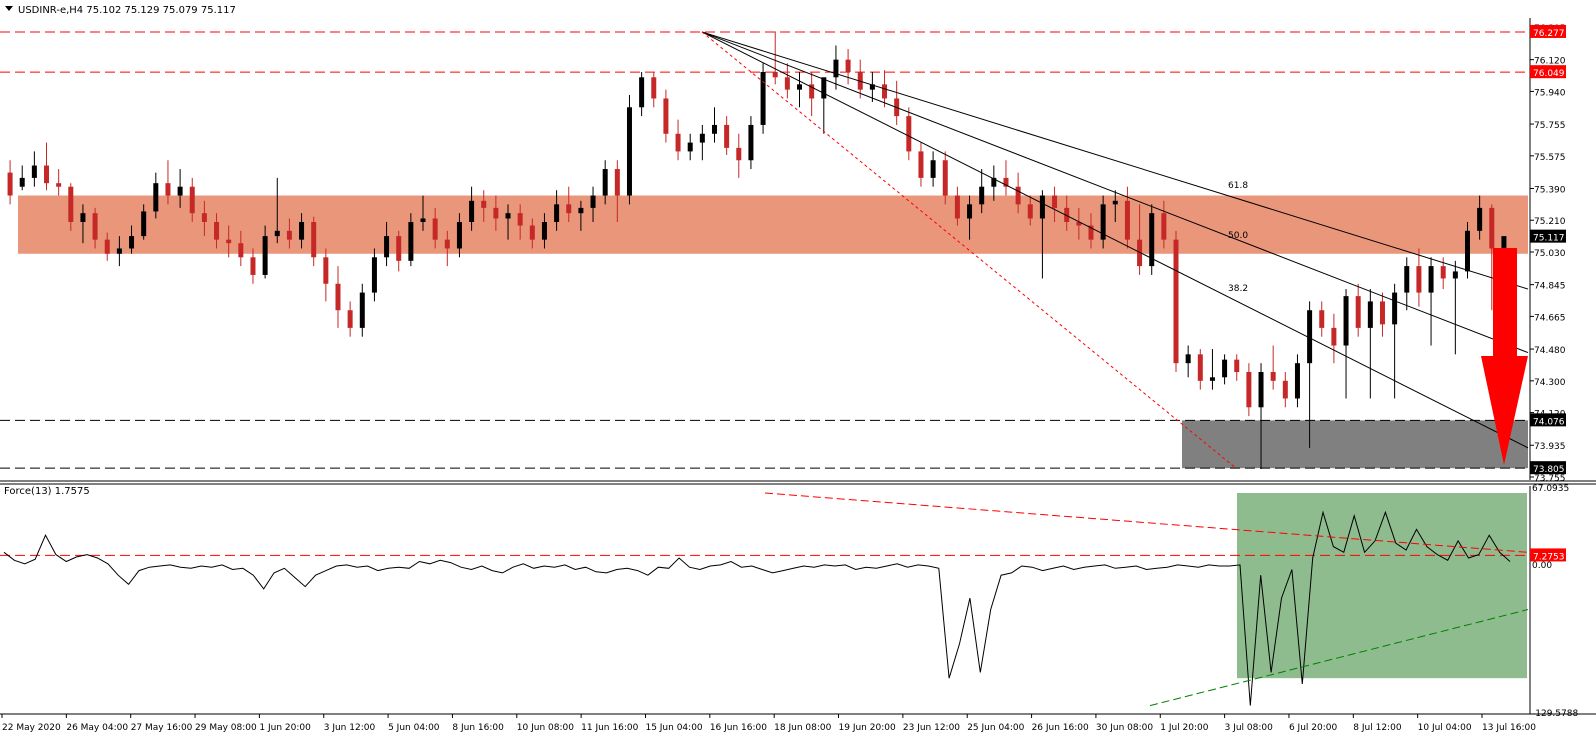 The image size is (1596, 756). I want to click on price-tick-label: 75.210, so click(1550, 222).